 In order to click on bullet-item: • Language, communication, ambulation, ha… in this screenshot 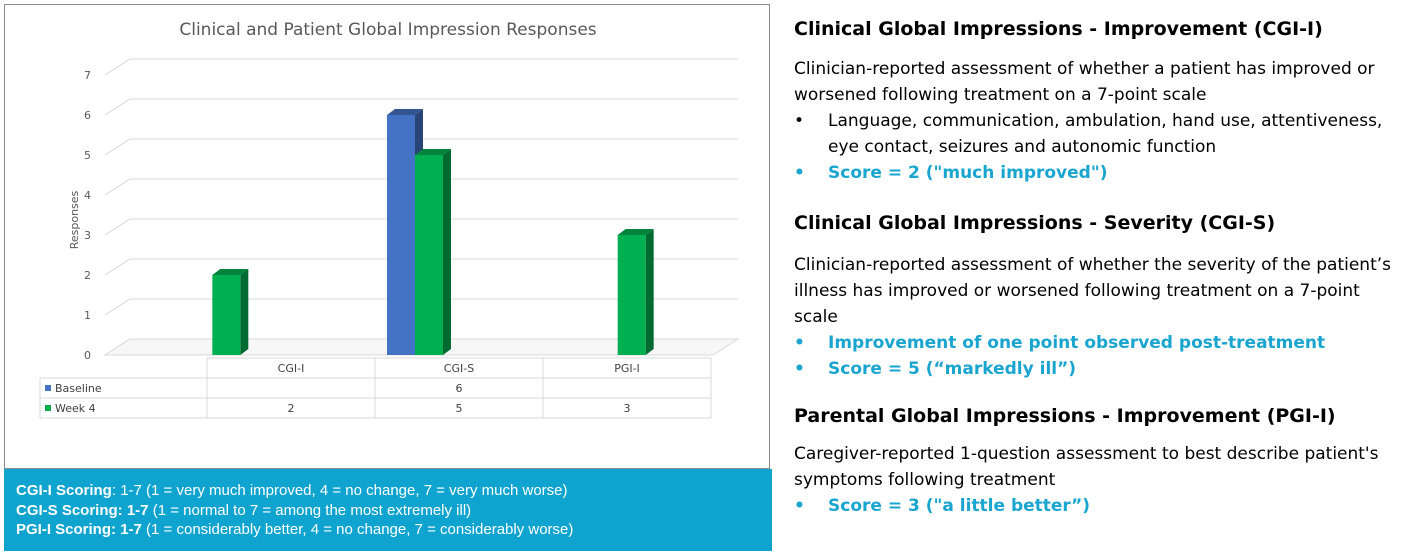, I will do `click(1094, 134)`.